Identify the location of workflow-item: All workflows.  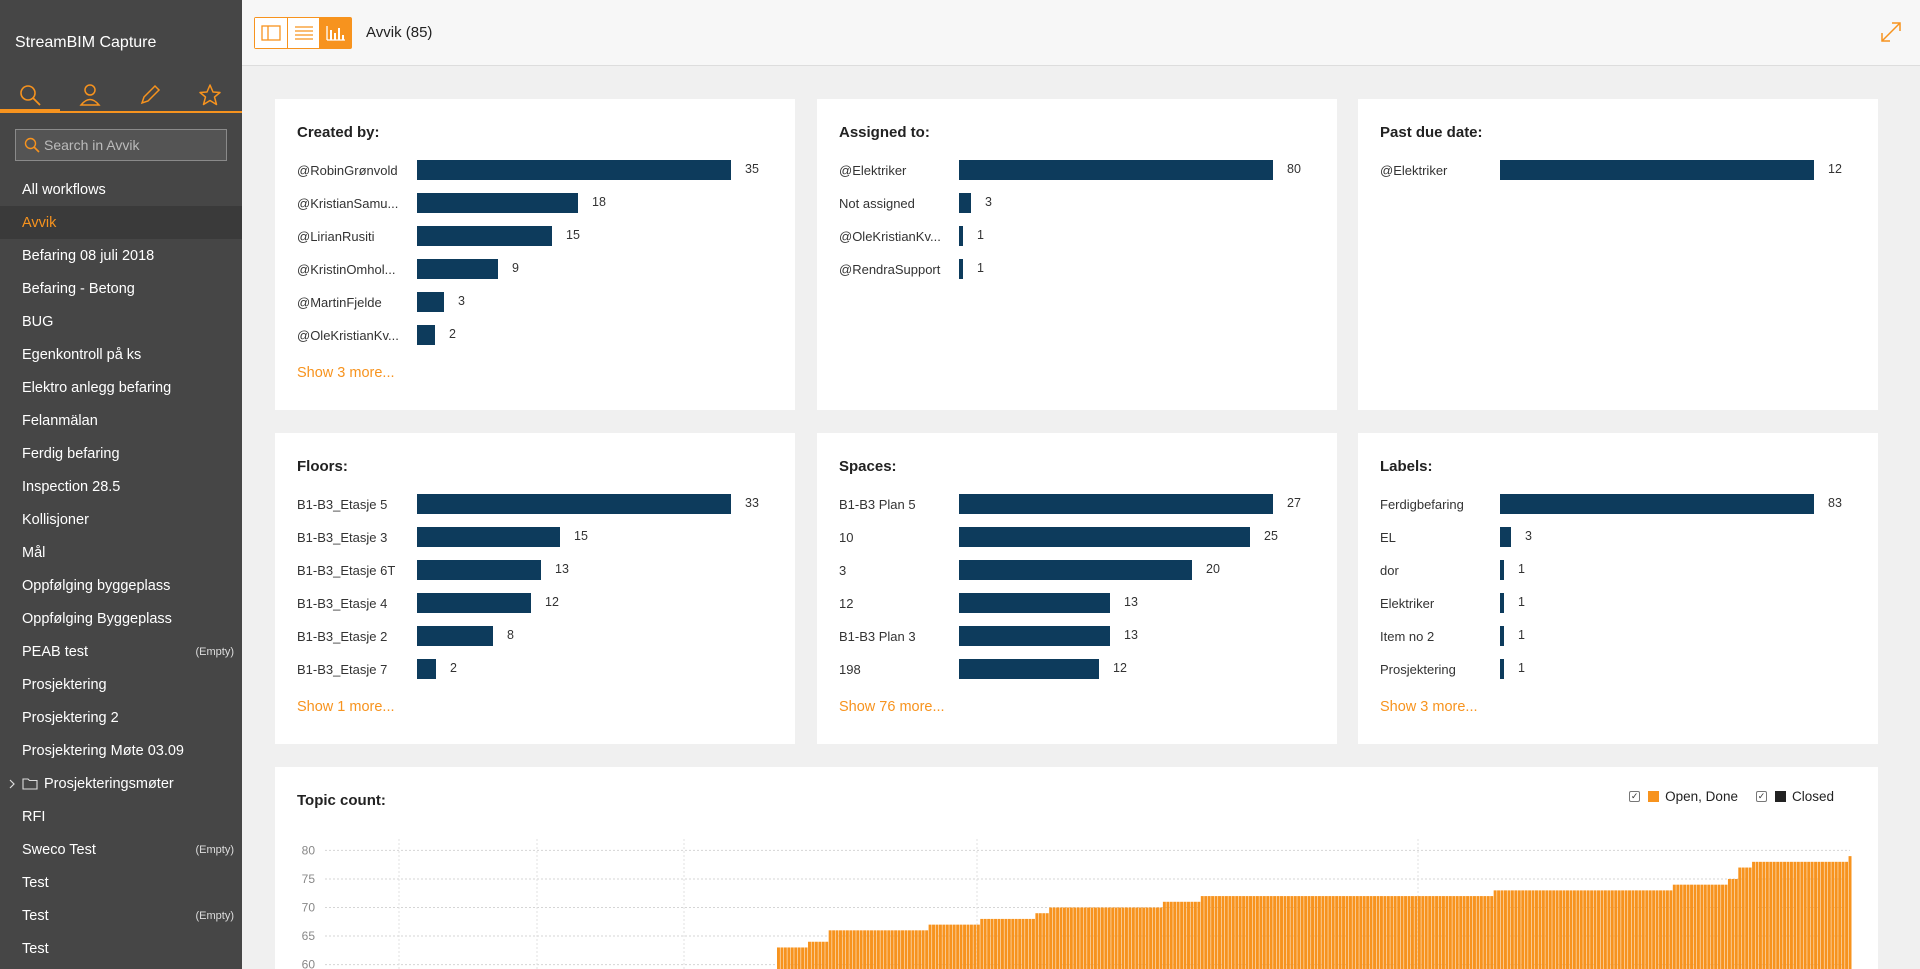
(121, 189).